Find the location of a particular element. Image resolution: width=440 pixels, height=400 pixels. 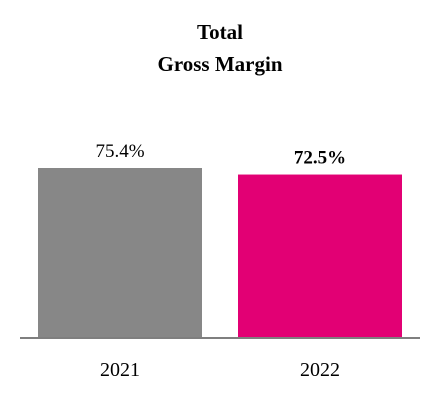

data-label-2021: 75.4% is located at coordinates (119, 151).